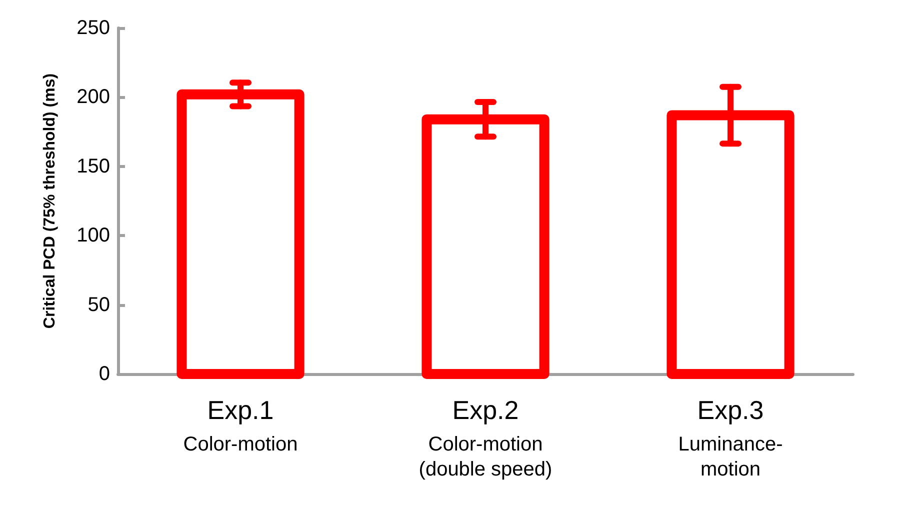 This screenshot has height=519, width=911. What do you see at coordinates (93, 235) in the screenshot?
I see `y-tick-label: 100` at bounding box center [93, 235].